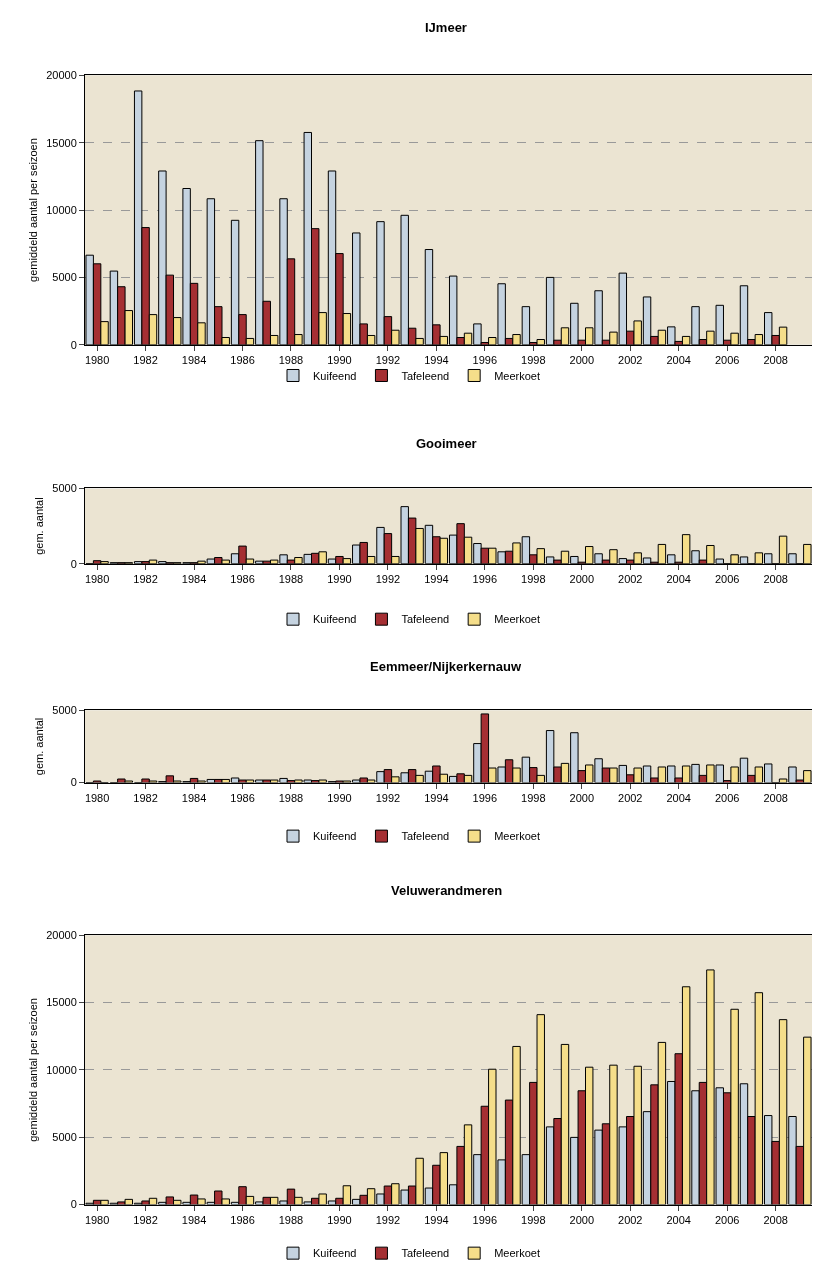  Describe the element at coordinates (446, 27) in the screenshot. I see `chart-title: IJmeer` at that location.